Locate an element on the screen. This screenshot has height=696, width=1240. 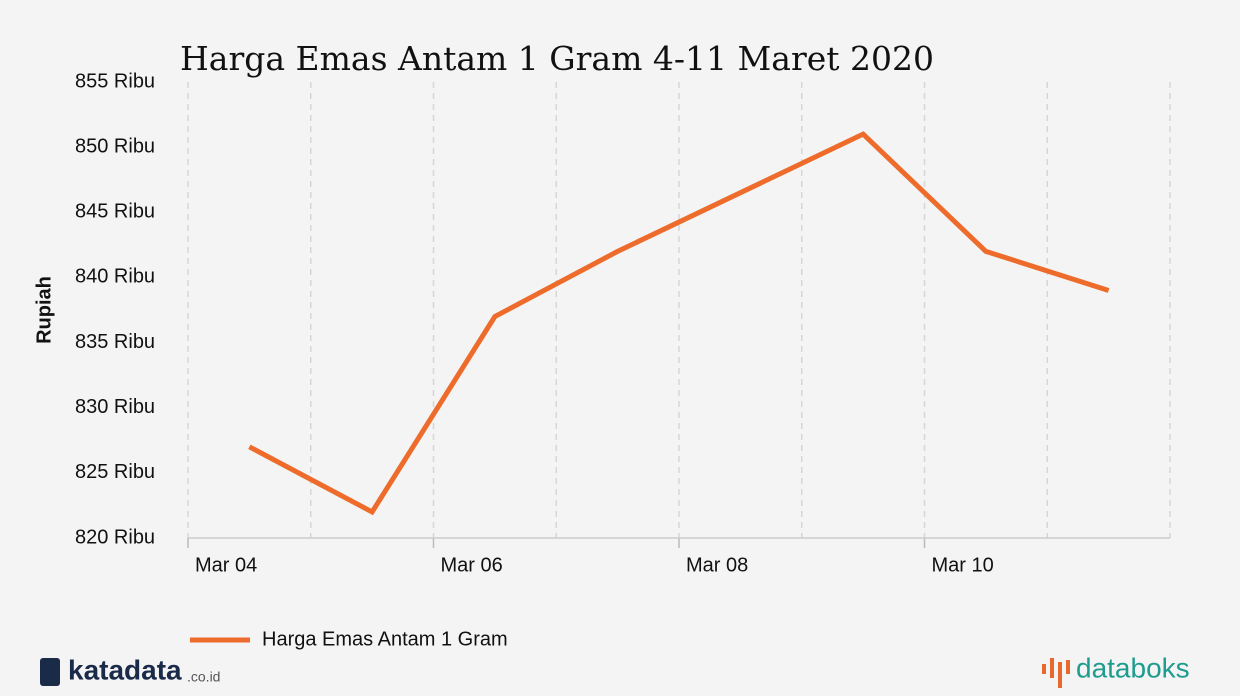
y-tick-label: 845 Ribu is located at coordinates (115, 212).